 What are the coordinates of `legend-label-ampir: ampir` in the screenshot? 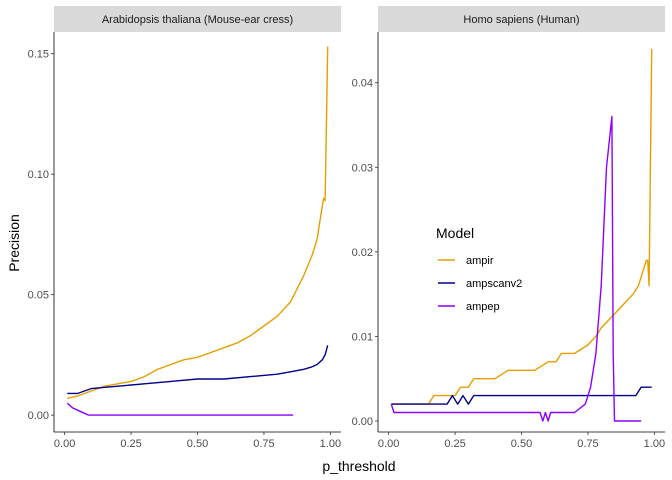 It's located at (480, 261).